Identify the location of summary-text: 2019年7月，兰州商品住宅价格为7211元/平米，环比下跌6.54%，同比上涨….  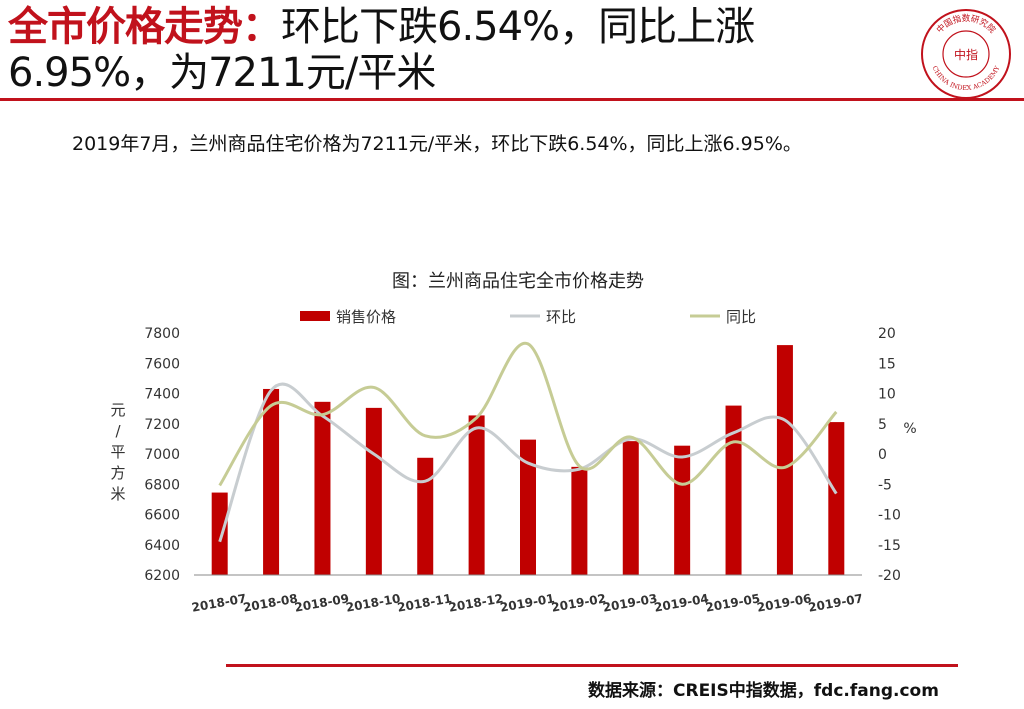
(437, 144).